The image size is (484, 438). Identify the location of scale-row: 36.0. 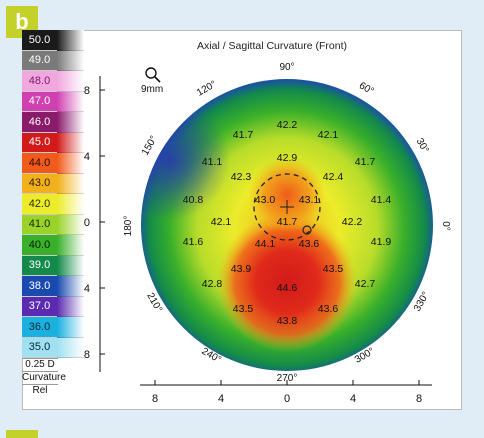
(53, 327).